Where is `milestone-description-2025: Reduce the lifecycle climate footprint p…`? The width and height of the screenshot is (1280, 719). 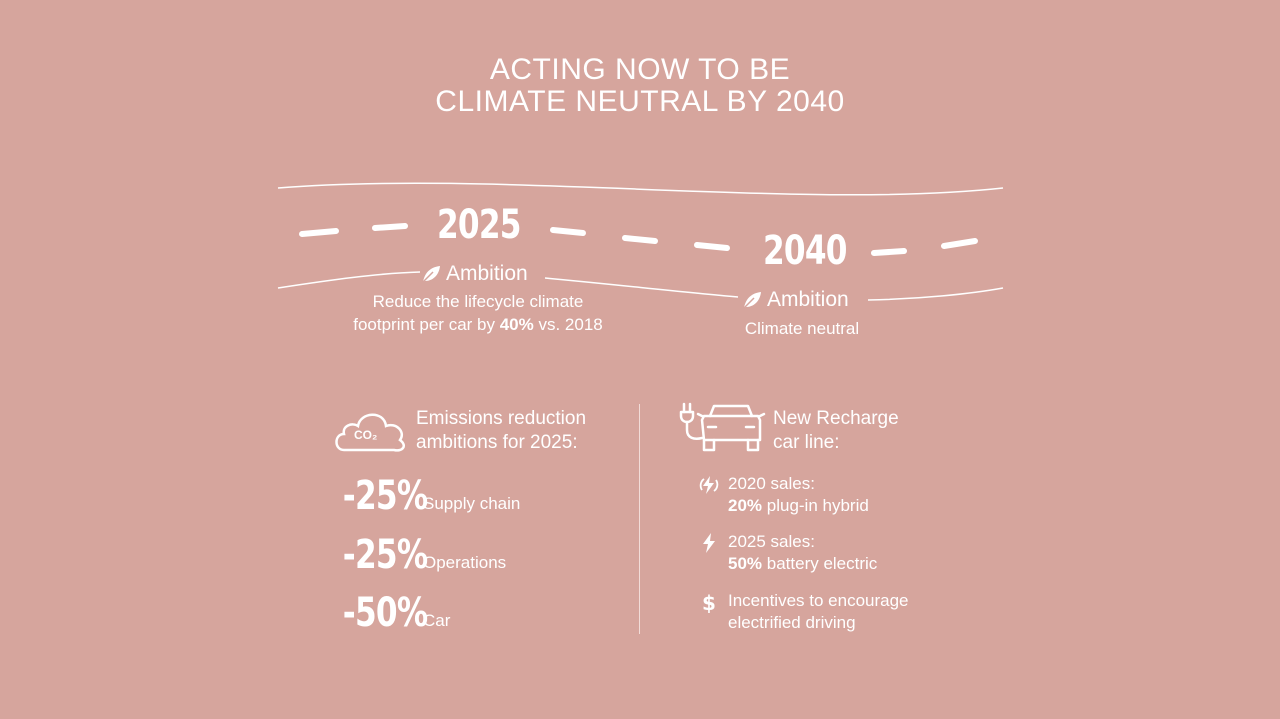 milestone-description-2025: Reduce the lifecycle climate footprint p… is located at coordinates (478, 313).